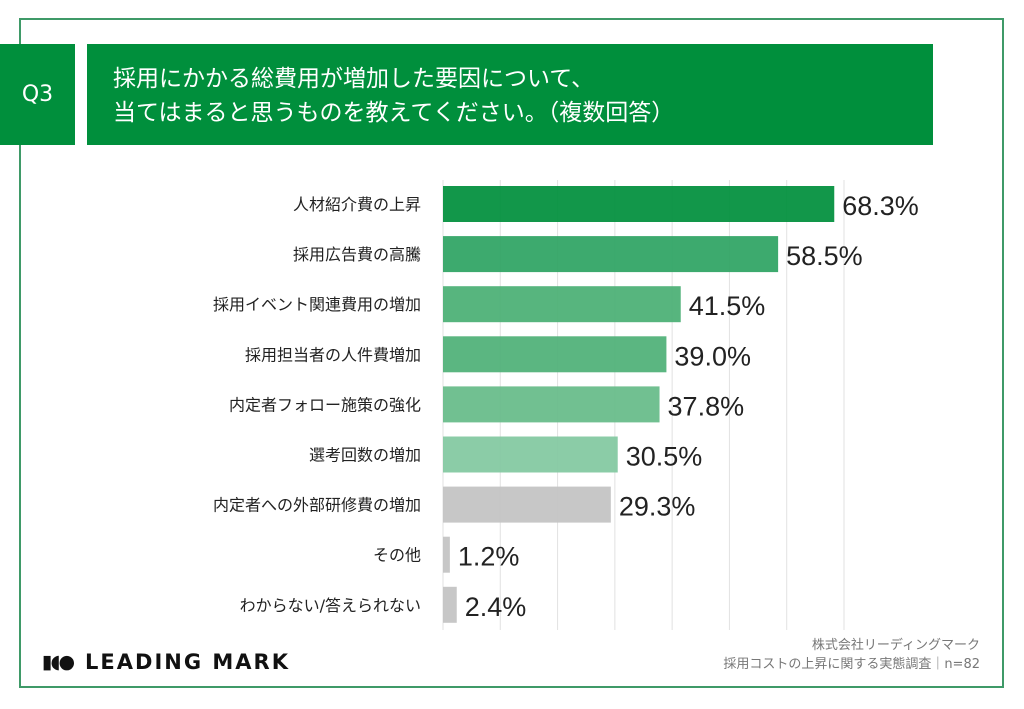  What do you see at coordinates (357, 204) in the screenshot?
I see `category-label: 人材紹介費の上昇` at bounding box center [357, 204].